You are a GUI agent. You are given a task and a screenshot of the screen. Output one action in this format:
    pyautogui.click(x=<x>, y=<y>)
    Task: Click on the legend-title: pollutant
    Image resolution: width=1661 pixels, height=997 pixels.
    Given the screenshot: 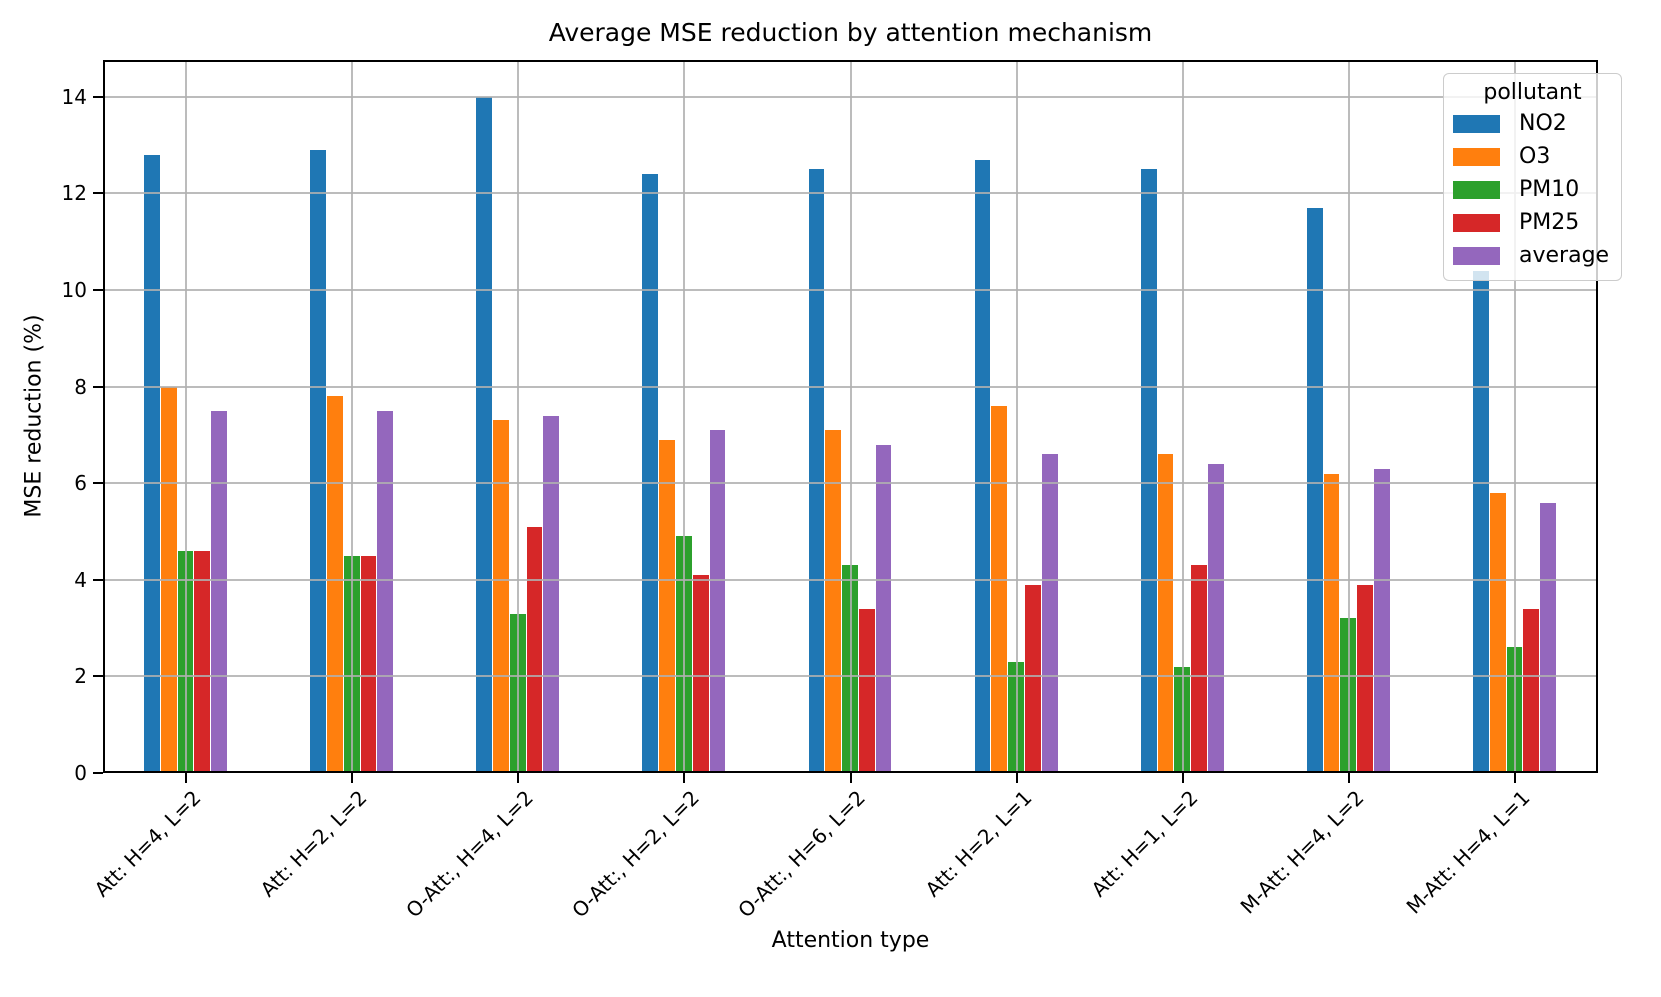 What is the action you would take?
    pyautogui.click(x=1532, y=92)
    